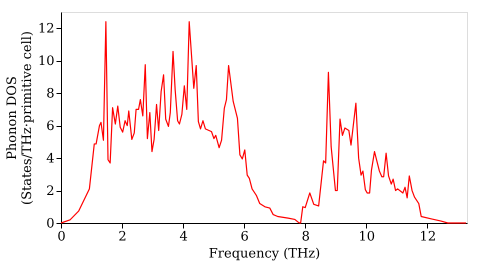  I want to click on x-tick-label: 8, so click(306, 237).